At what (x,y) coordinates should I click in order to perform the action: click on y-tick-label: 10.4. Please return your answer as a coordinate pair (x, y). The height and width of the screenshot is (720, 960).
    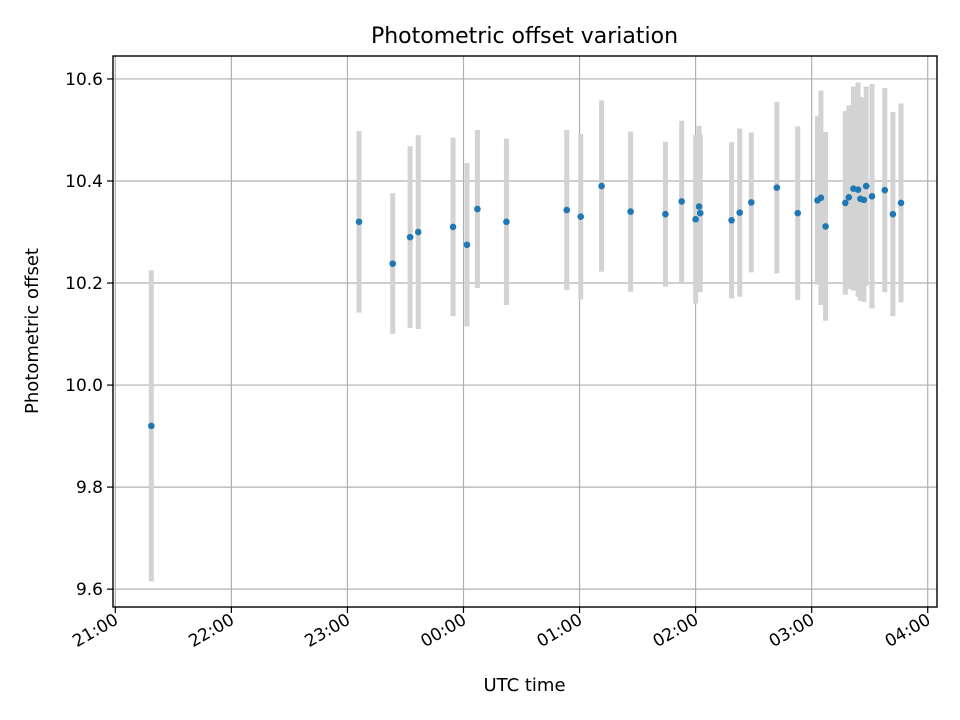
    Looking at the image, I should click on (84, 182).